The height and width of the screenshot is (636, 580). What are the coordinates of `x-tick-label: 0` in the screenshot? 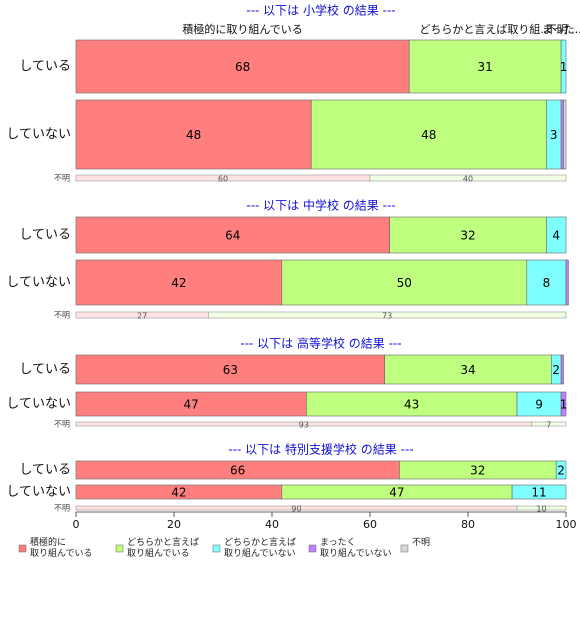 It's located at (76, 524).